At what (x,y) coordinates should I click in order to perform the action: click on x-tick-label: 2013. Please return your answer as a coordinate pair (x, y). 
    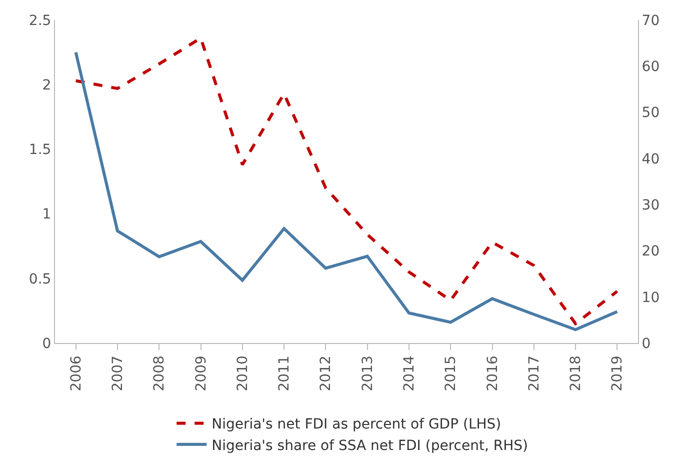
    Looking at the image, I should click on (368, 374).